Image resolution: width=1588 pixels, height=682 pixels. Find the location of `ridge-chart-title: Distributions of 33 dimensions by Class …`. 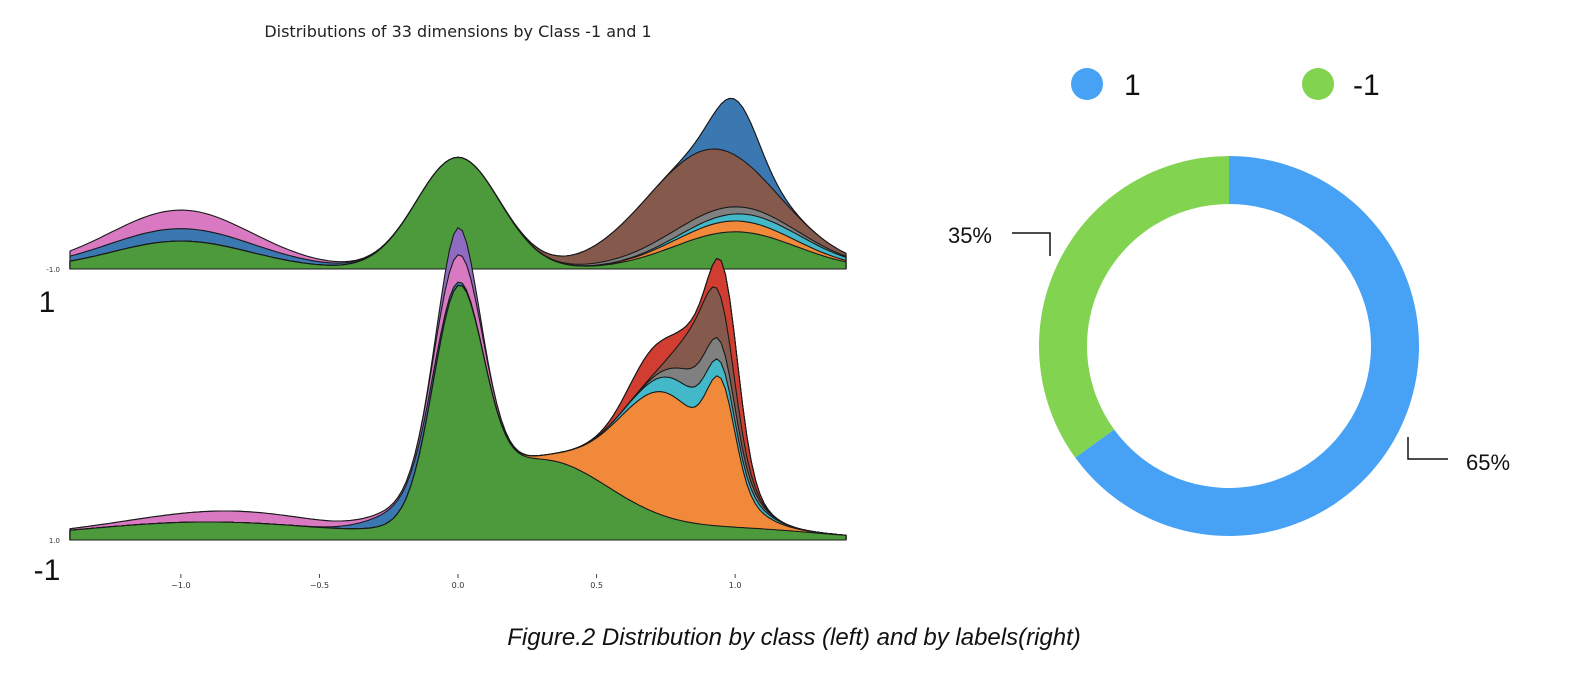

ridge-chart-title: Distributions of 33 dimensions by Class … is located at coordinates (457, 31).